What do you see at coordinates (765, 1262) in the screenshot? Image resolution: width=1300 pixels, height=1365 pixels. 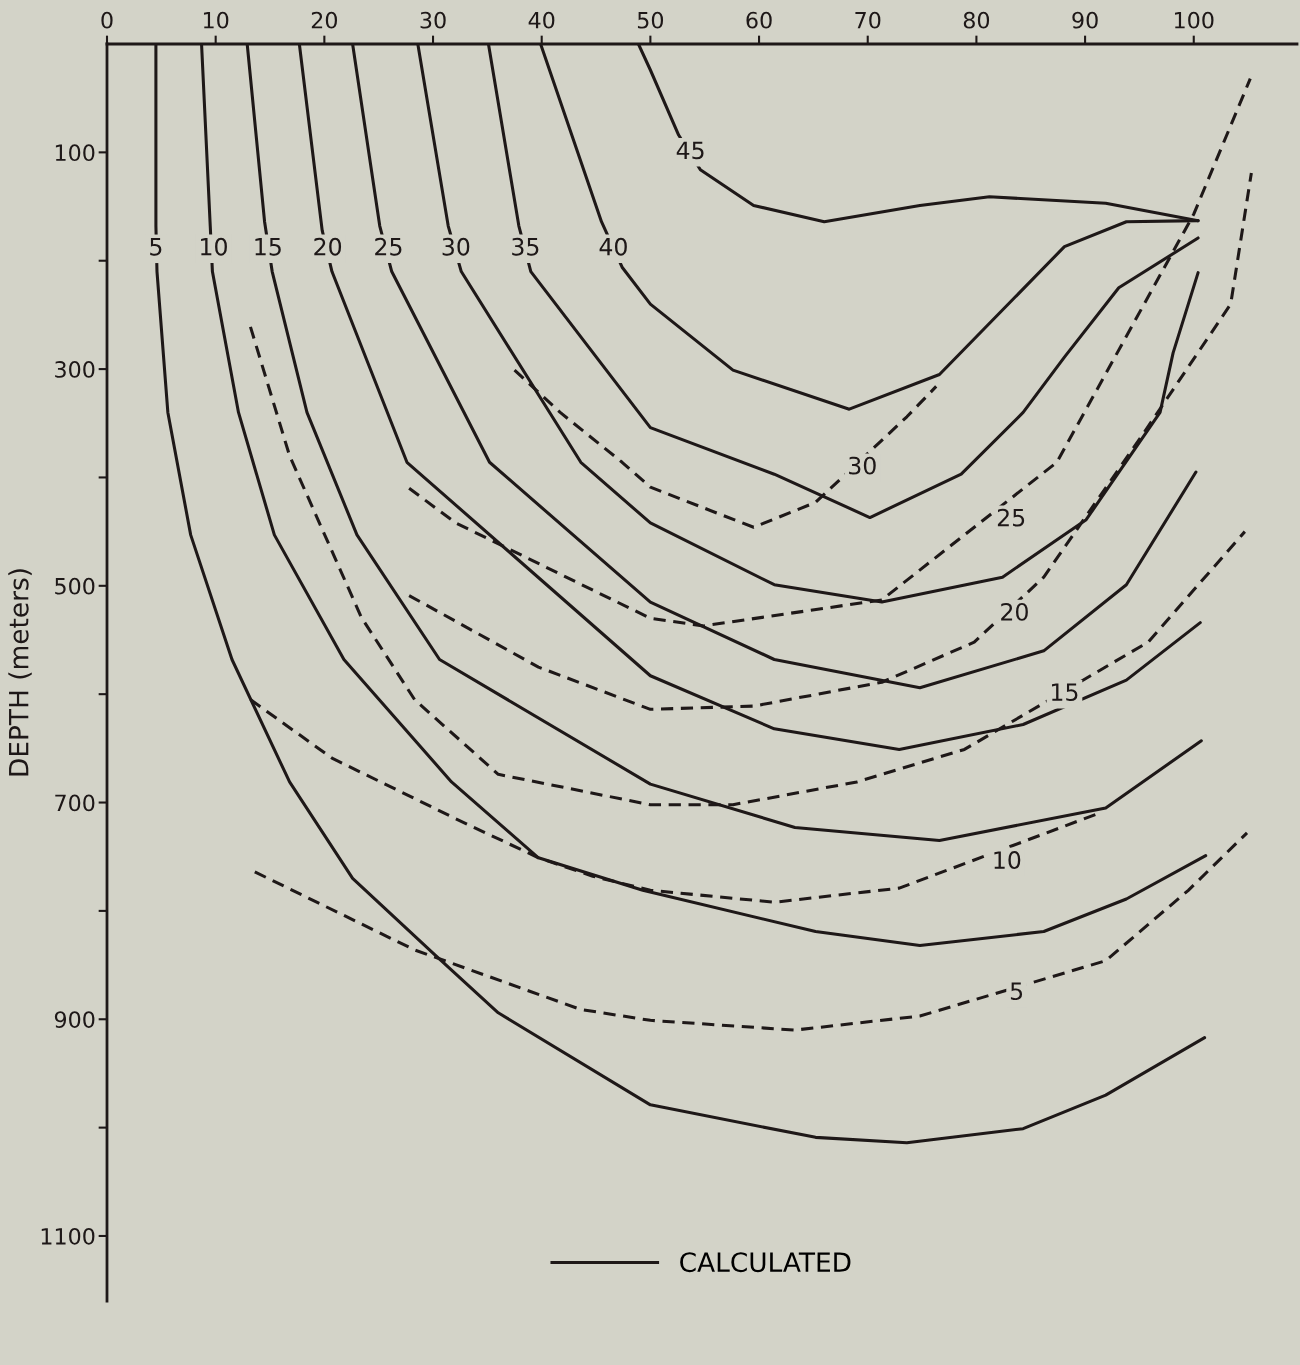 I see `legend-label: CALCULATED` at bounding box center [765, 1262].